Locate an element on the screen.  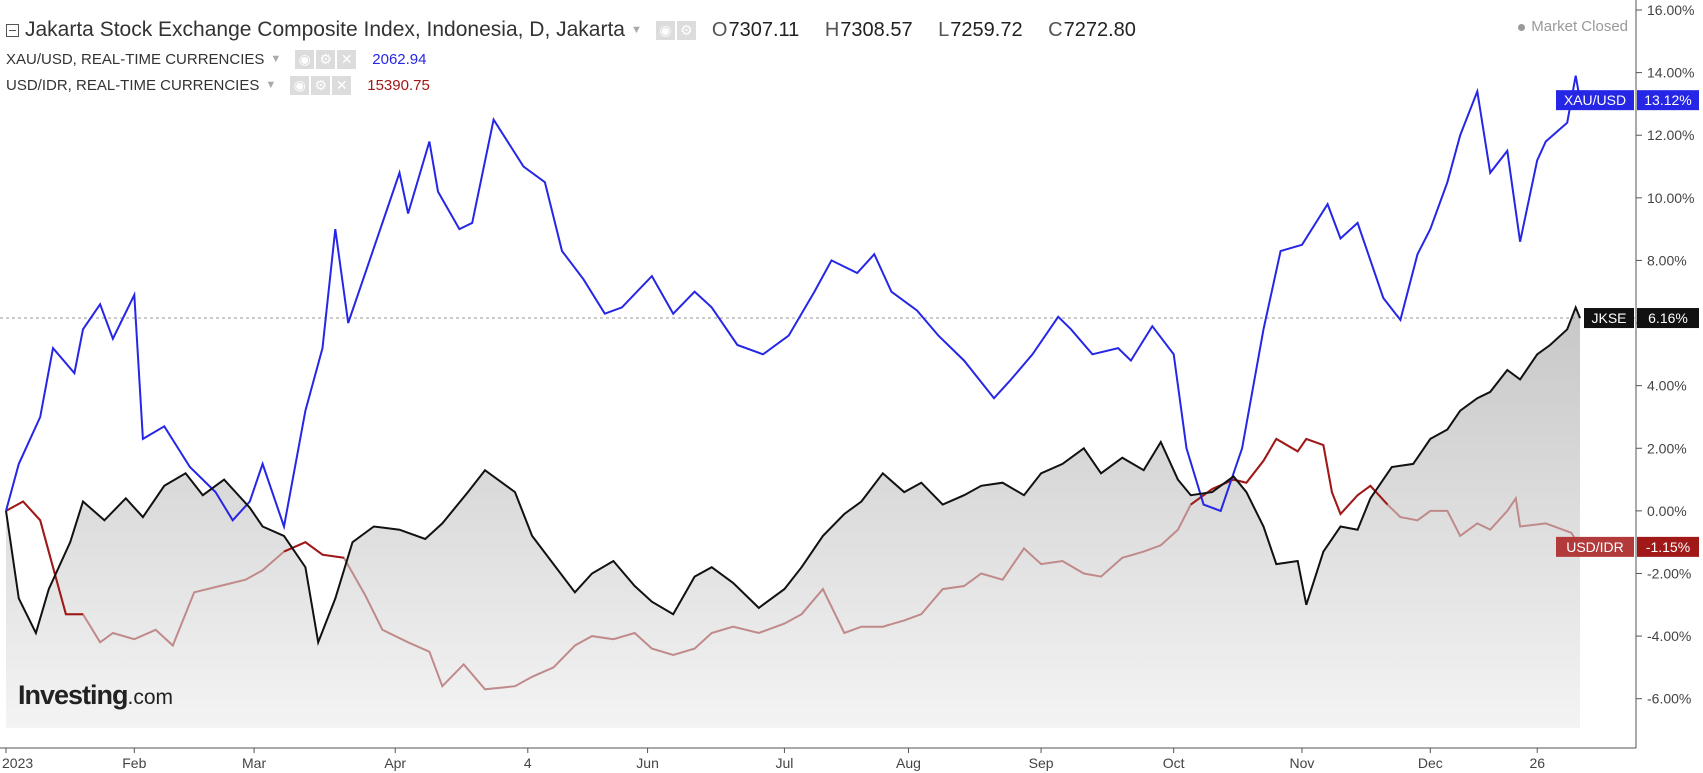
market-status-text: Market Closed is located at coordinates (1579, 26).